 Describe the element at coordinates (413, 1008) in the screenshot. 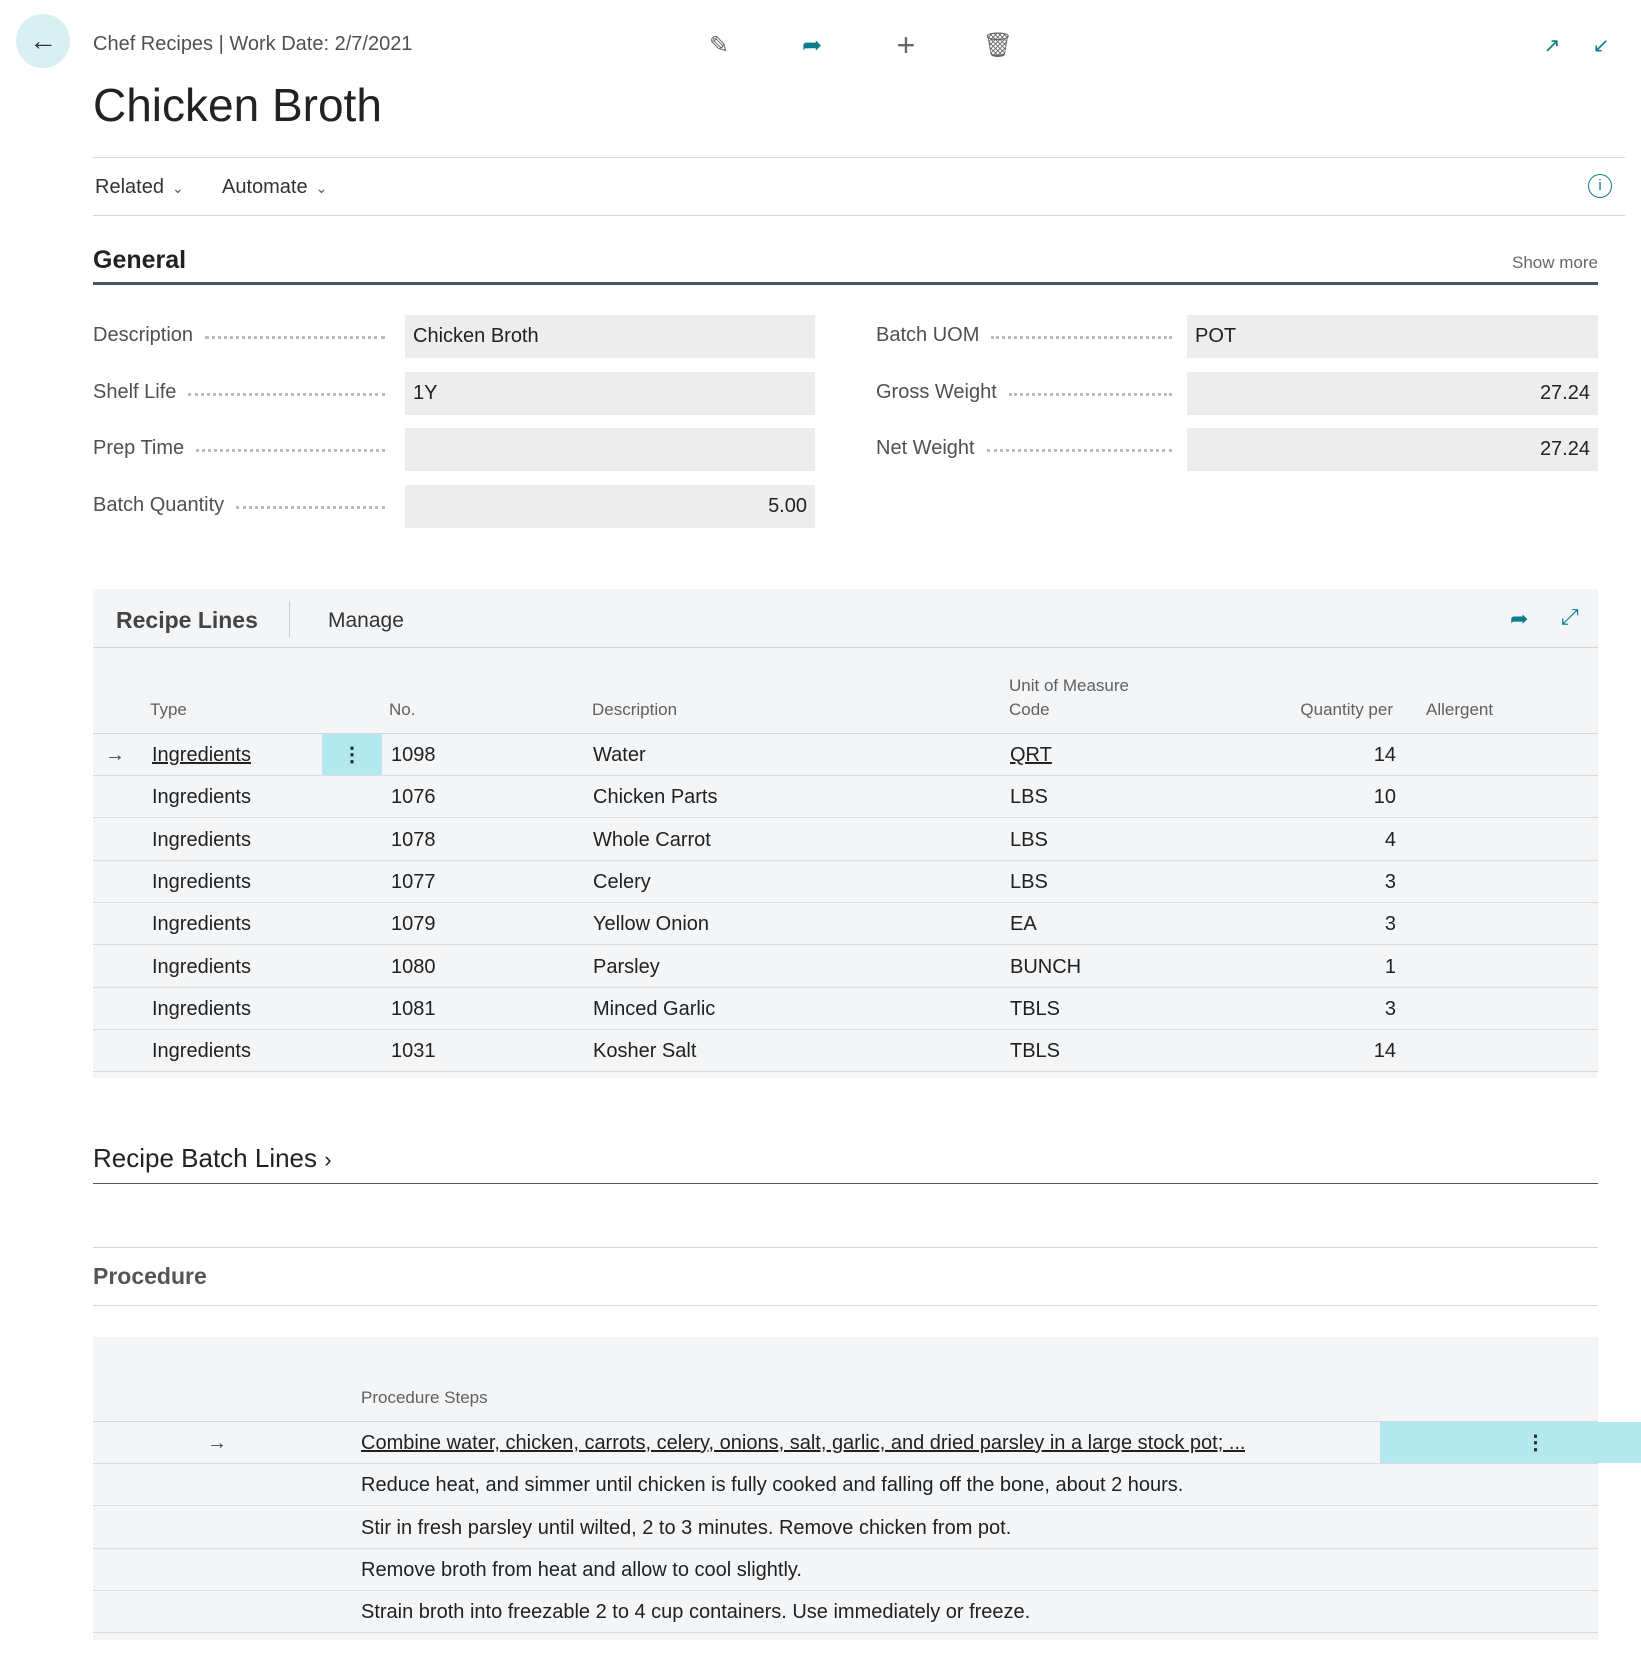

I see `cell-no: 1081` at that location.